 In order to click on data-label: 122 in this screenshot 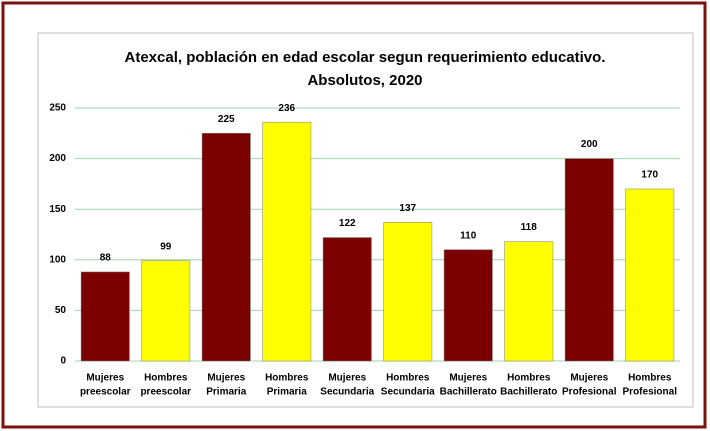, I will do `click(347, 223)`.